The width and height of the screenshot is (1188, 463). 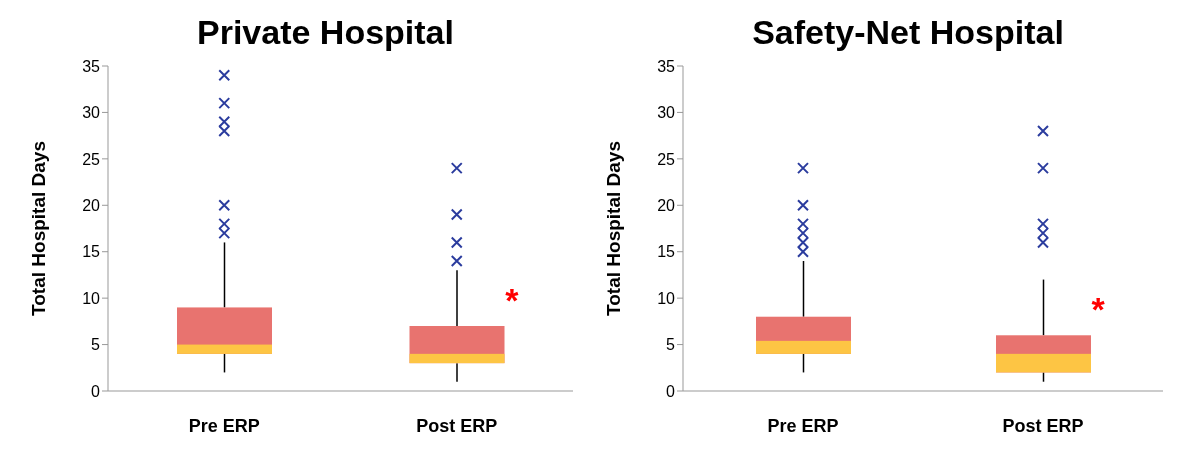 What do you see at coordinates (325, 32) in the screenshot?
I see `chart-title: Private Hospital` at bounding box center [325, 32].